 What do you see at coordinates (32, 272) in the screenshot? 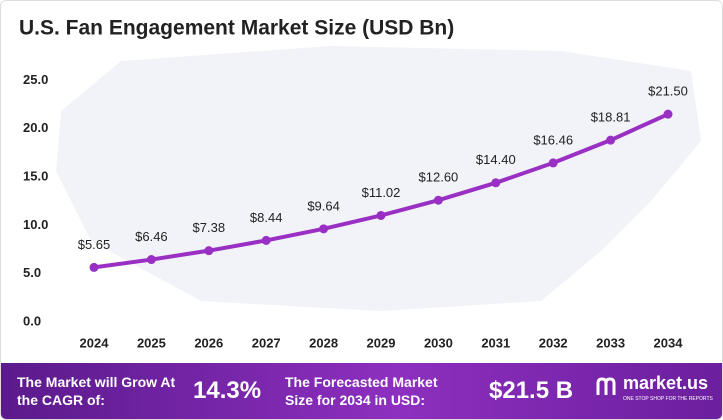
I see `y-tick-label: 5.0` at bounding box center [32, 272].